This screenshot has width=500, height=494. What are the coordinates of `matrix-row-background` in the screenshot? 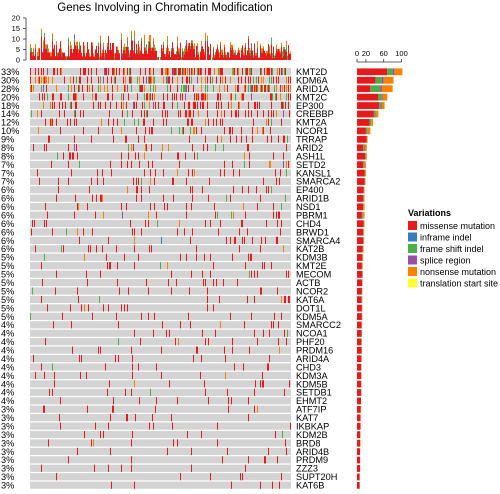 It's located at (160, 147).